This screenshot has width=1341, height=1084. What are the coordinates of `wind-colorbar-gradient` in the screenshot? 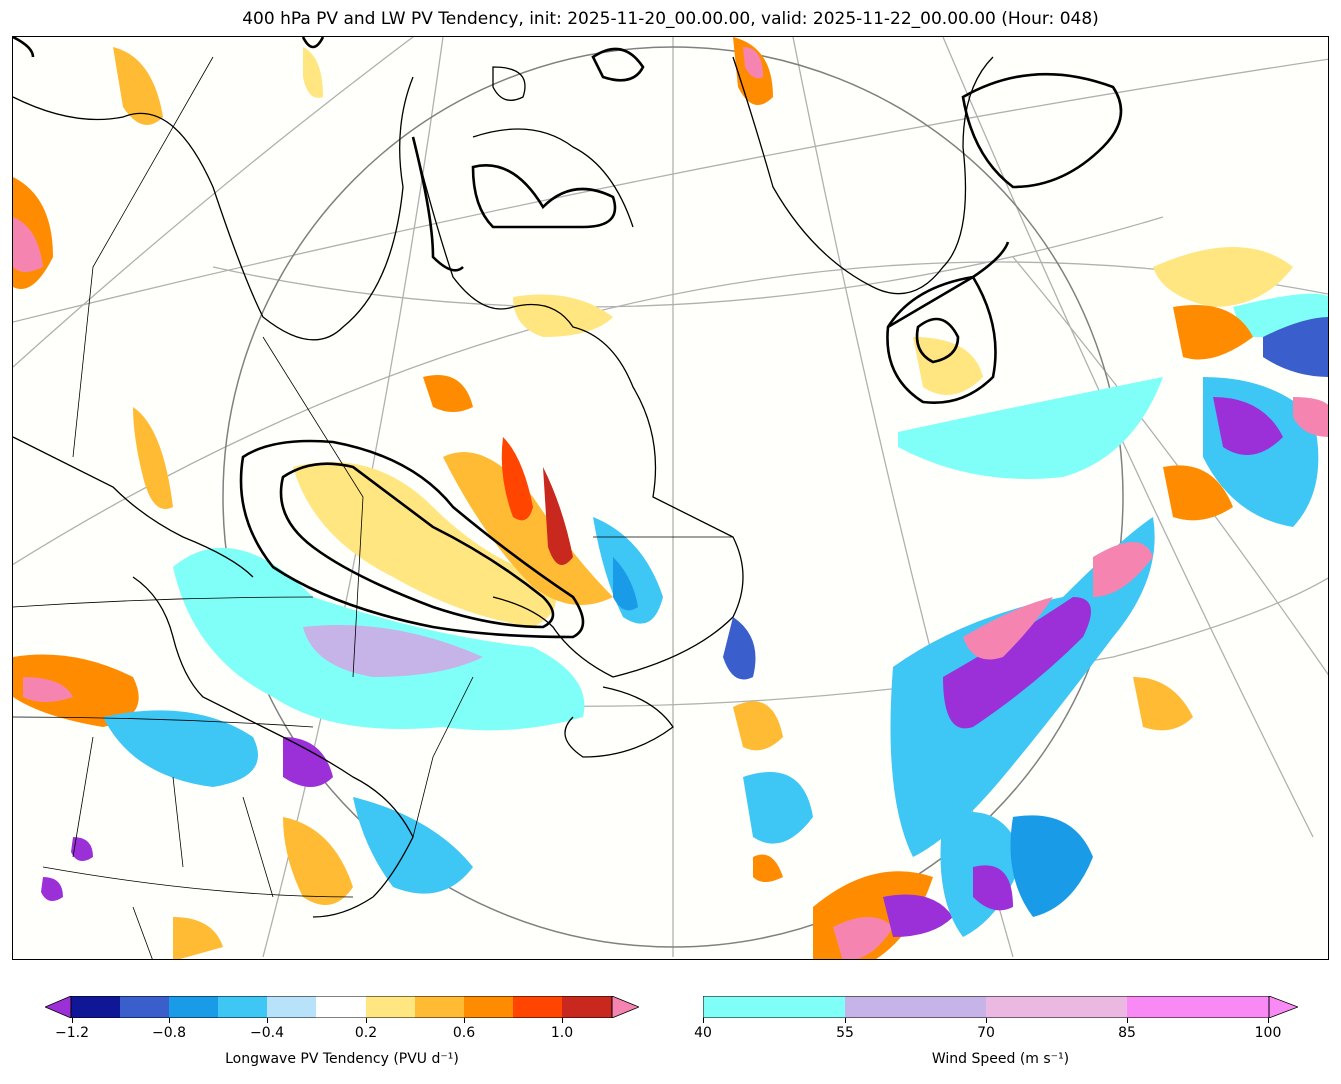 It's located at (1001, 1007).